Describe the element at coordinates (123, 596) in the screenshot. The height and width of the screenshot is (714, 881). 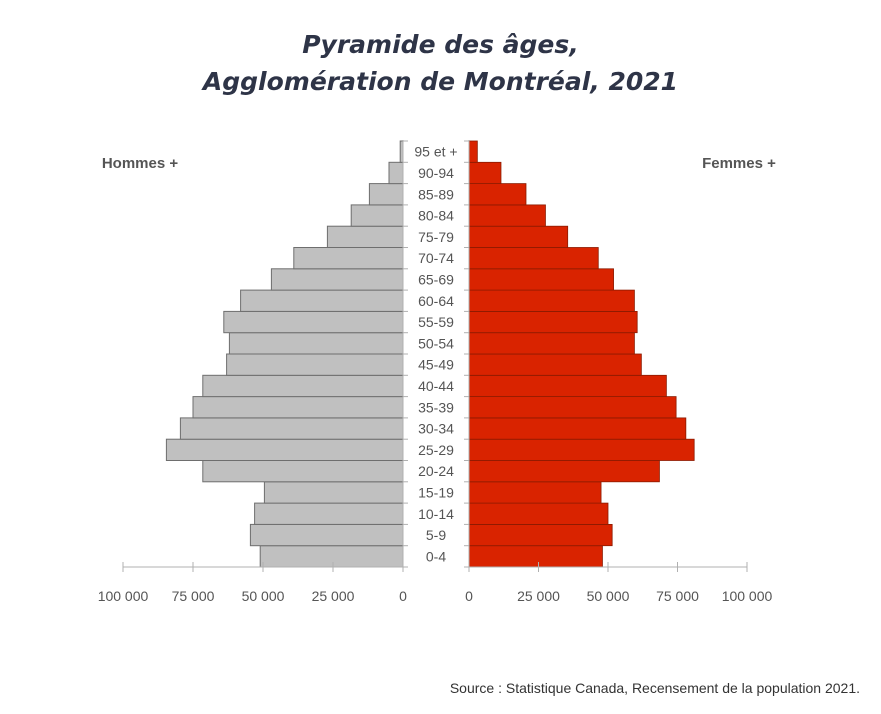
I see `men-x-tick-label: 100 000` at that location.